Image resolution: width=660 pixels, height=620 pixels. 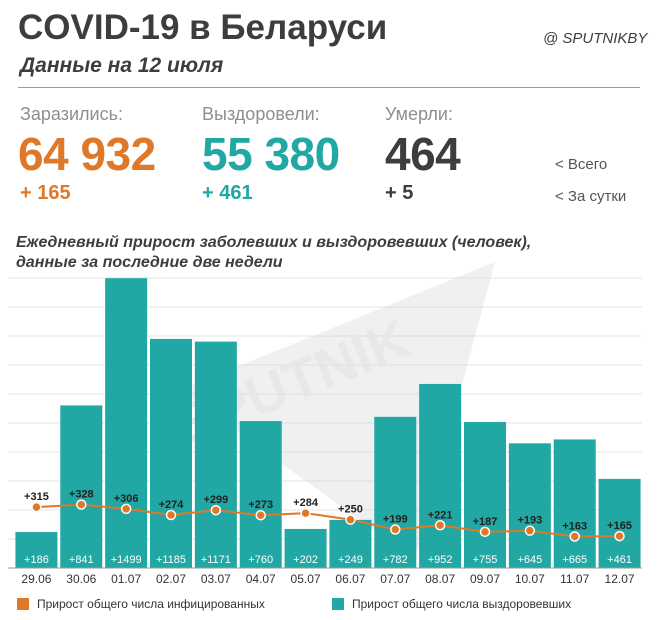 What do you see at coordinates (350, 560) in the screenshot?
I see `recovered-bar-label: +249` at bounding box center [350, 560].